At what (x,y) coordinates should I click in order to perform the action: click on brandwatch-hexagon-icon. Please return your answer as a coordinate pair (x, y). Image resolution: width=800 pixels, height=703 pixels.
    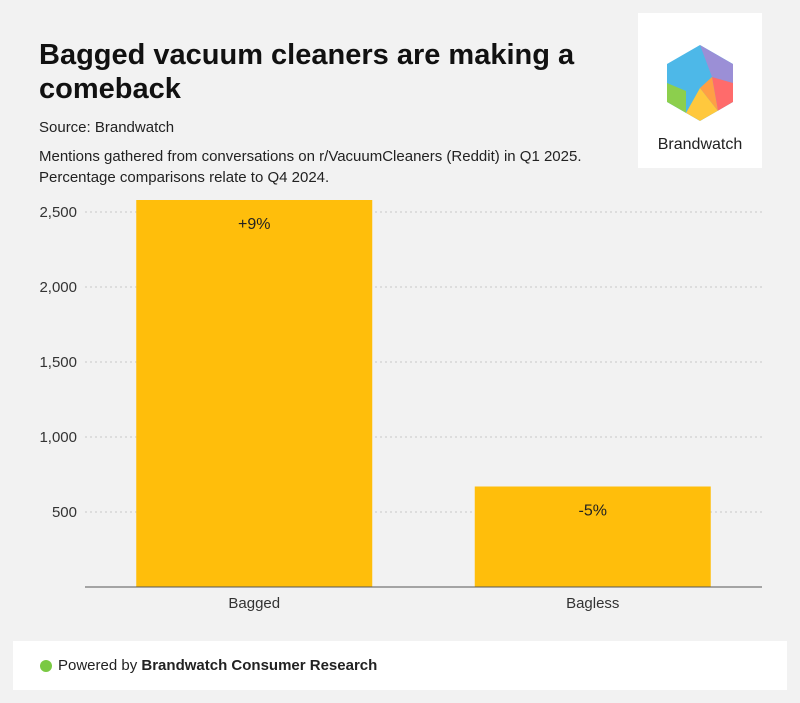
    Looking at the image, I should click on (700, 83).